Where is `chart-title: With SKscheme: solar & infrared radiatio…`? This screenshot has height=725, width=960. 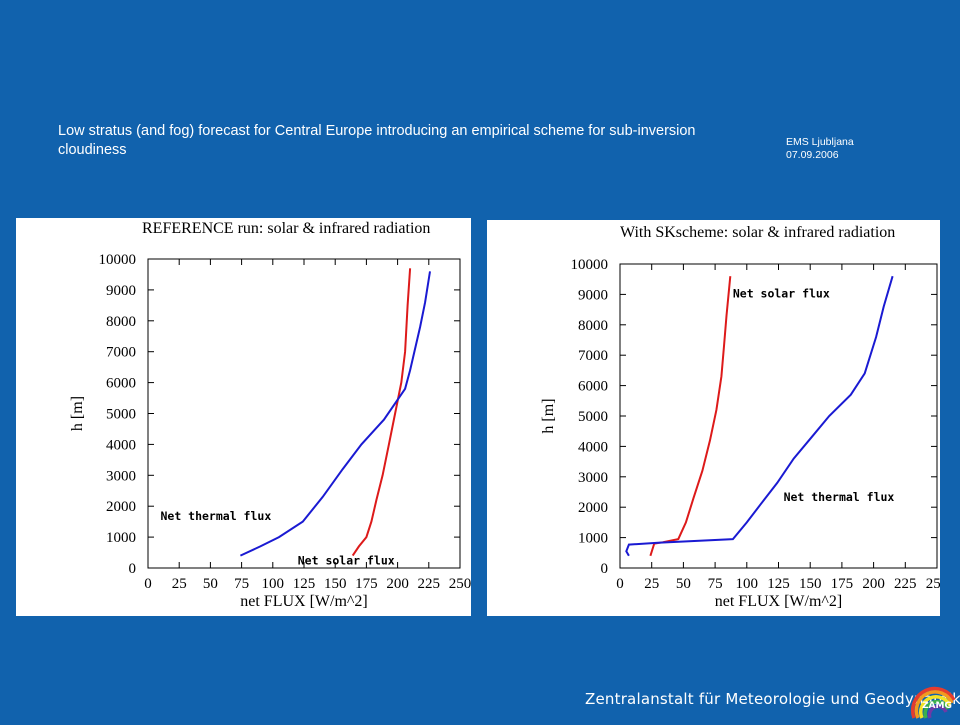 chart-title: With SKscheme: solar & infrared radiatio… is located at coordinates (757, 232).